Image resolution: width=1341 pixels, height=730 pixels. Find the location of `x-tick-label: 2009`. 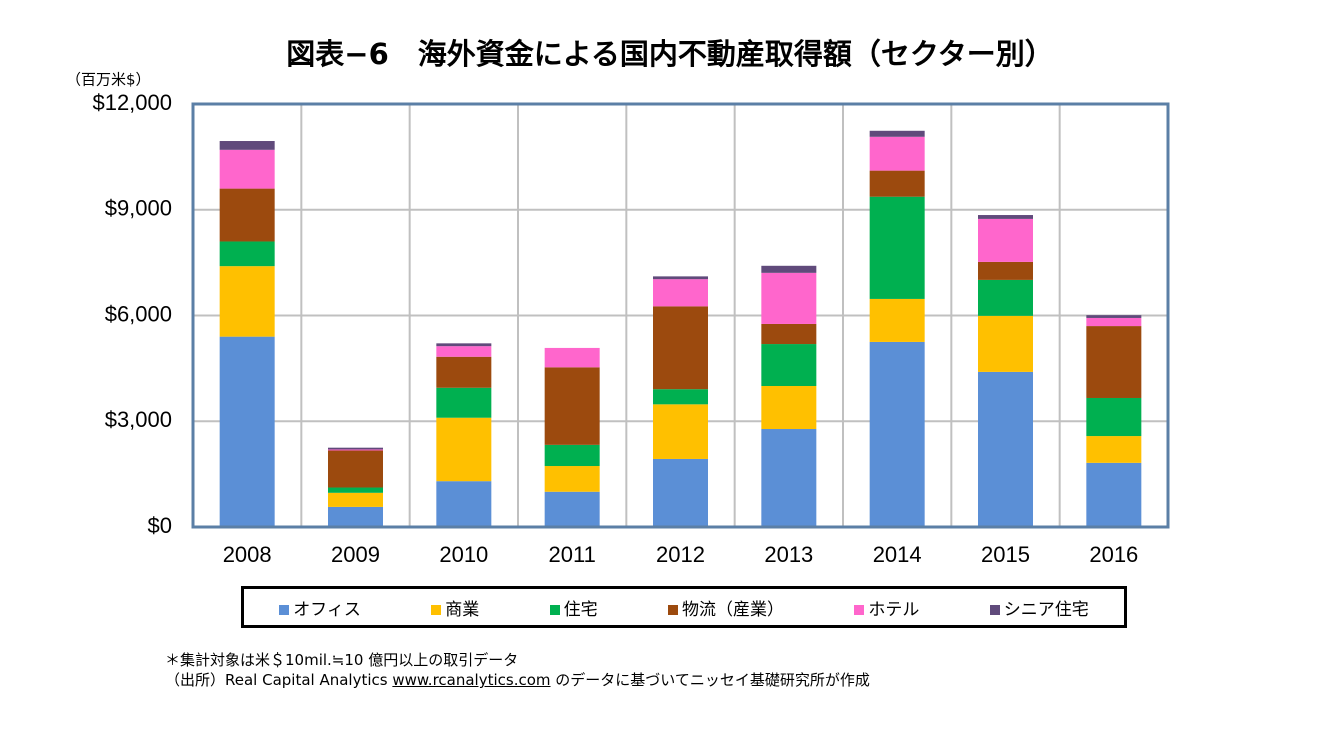

x-tick-label: 2009 is located at coordinates (355, 554).